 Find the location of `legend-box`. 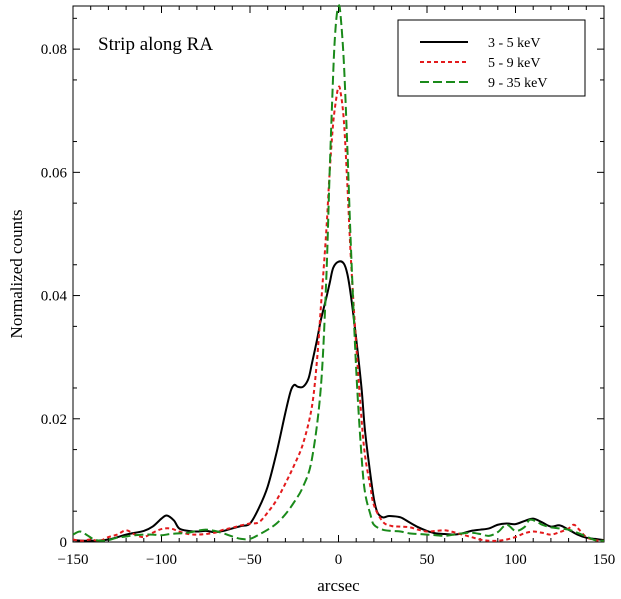

legend-box is located at coordinates (491, 58).